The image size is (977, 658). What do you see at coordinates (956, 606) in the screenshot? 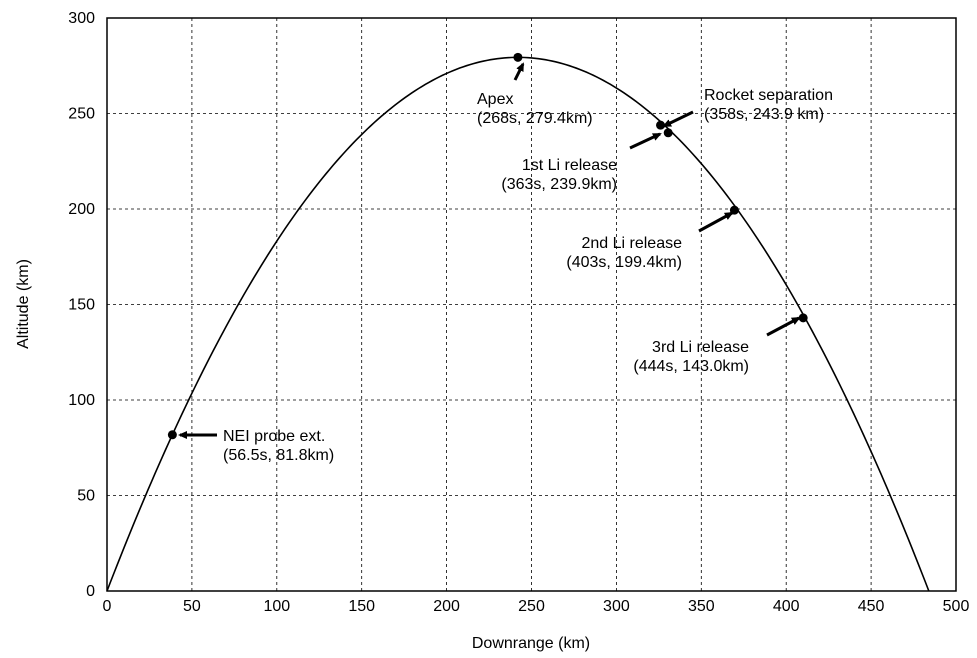
I see `x-tick-label: 500` at bounding box center [956, 606].